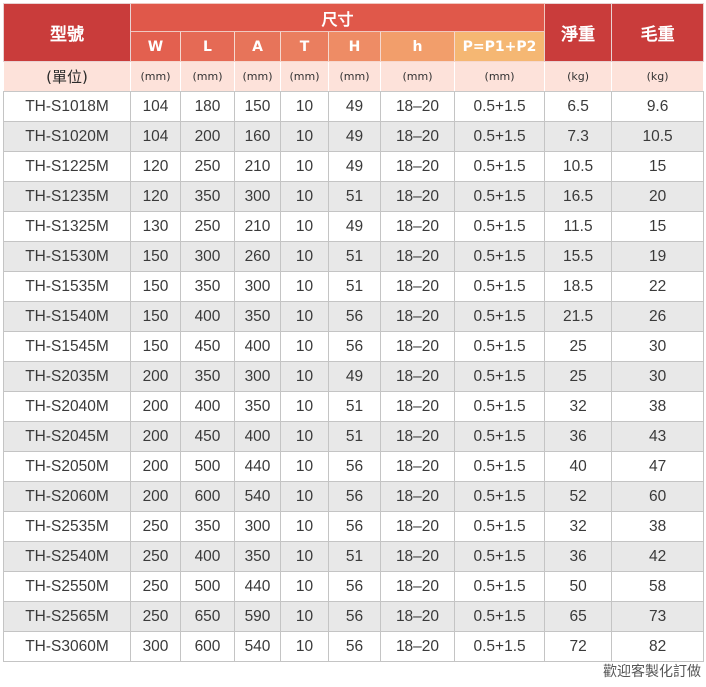 Image resolution: width=706 pixels, height=687 pixels. I want to click on table-row: TH-S1225M120250210104918–200.5+1.510.515, so click(354, 167).